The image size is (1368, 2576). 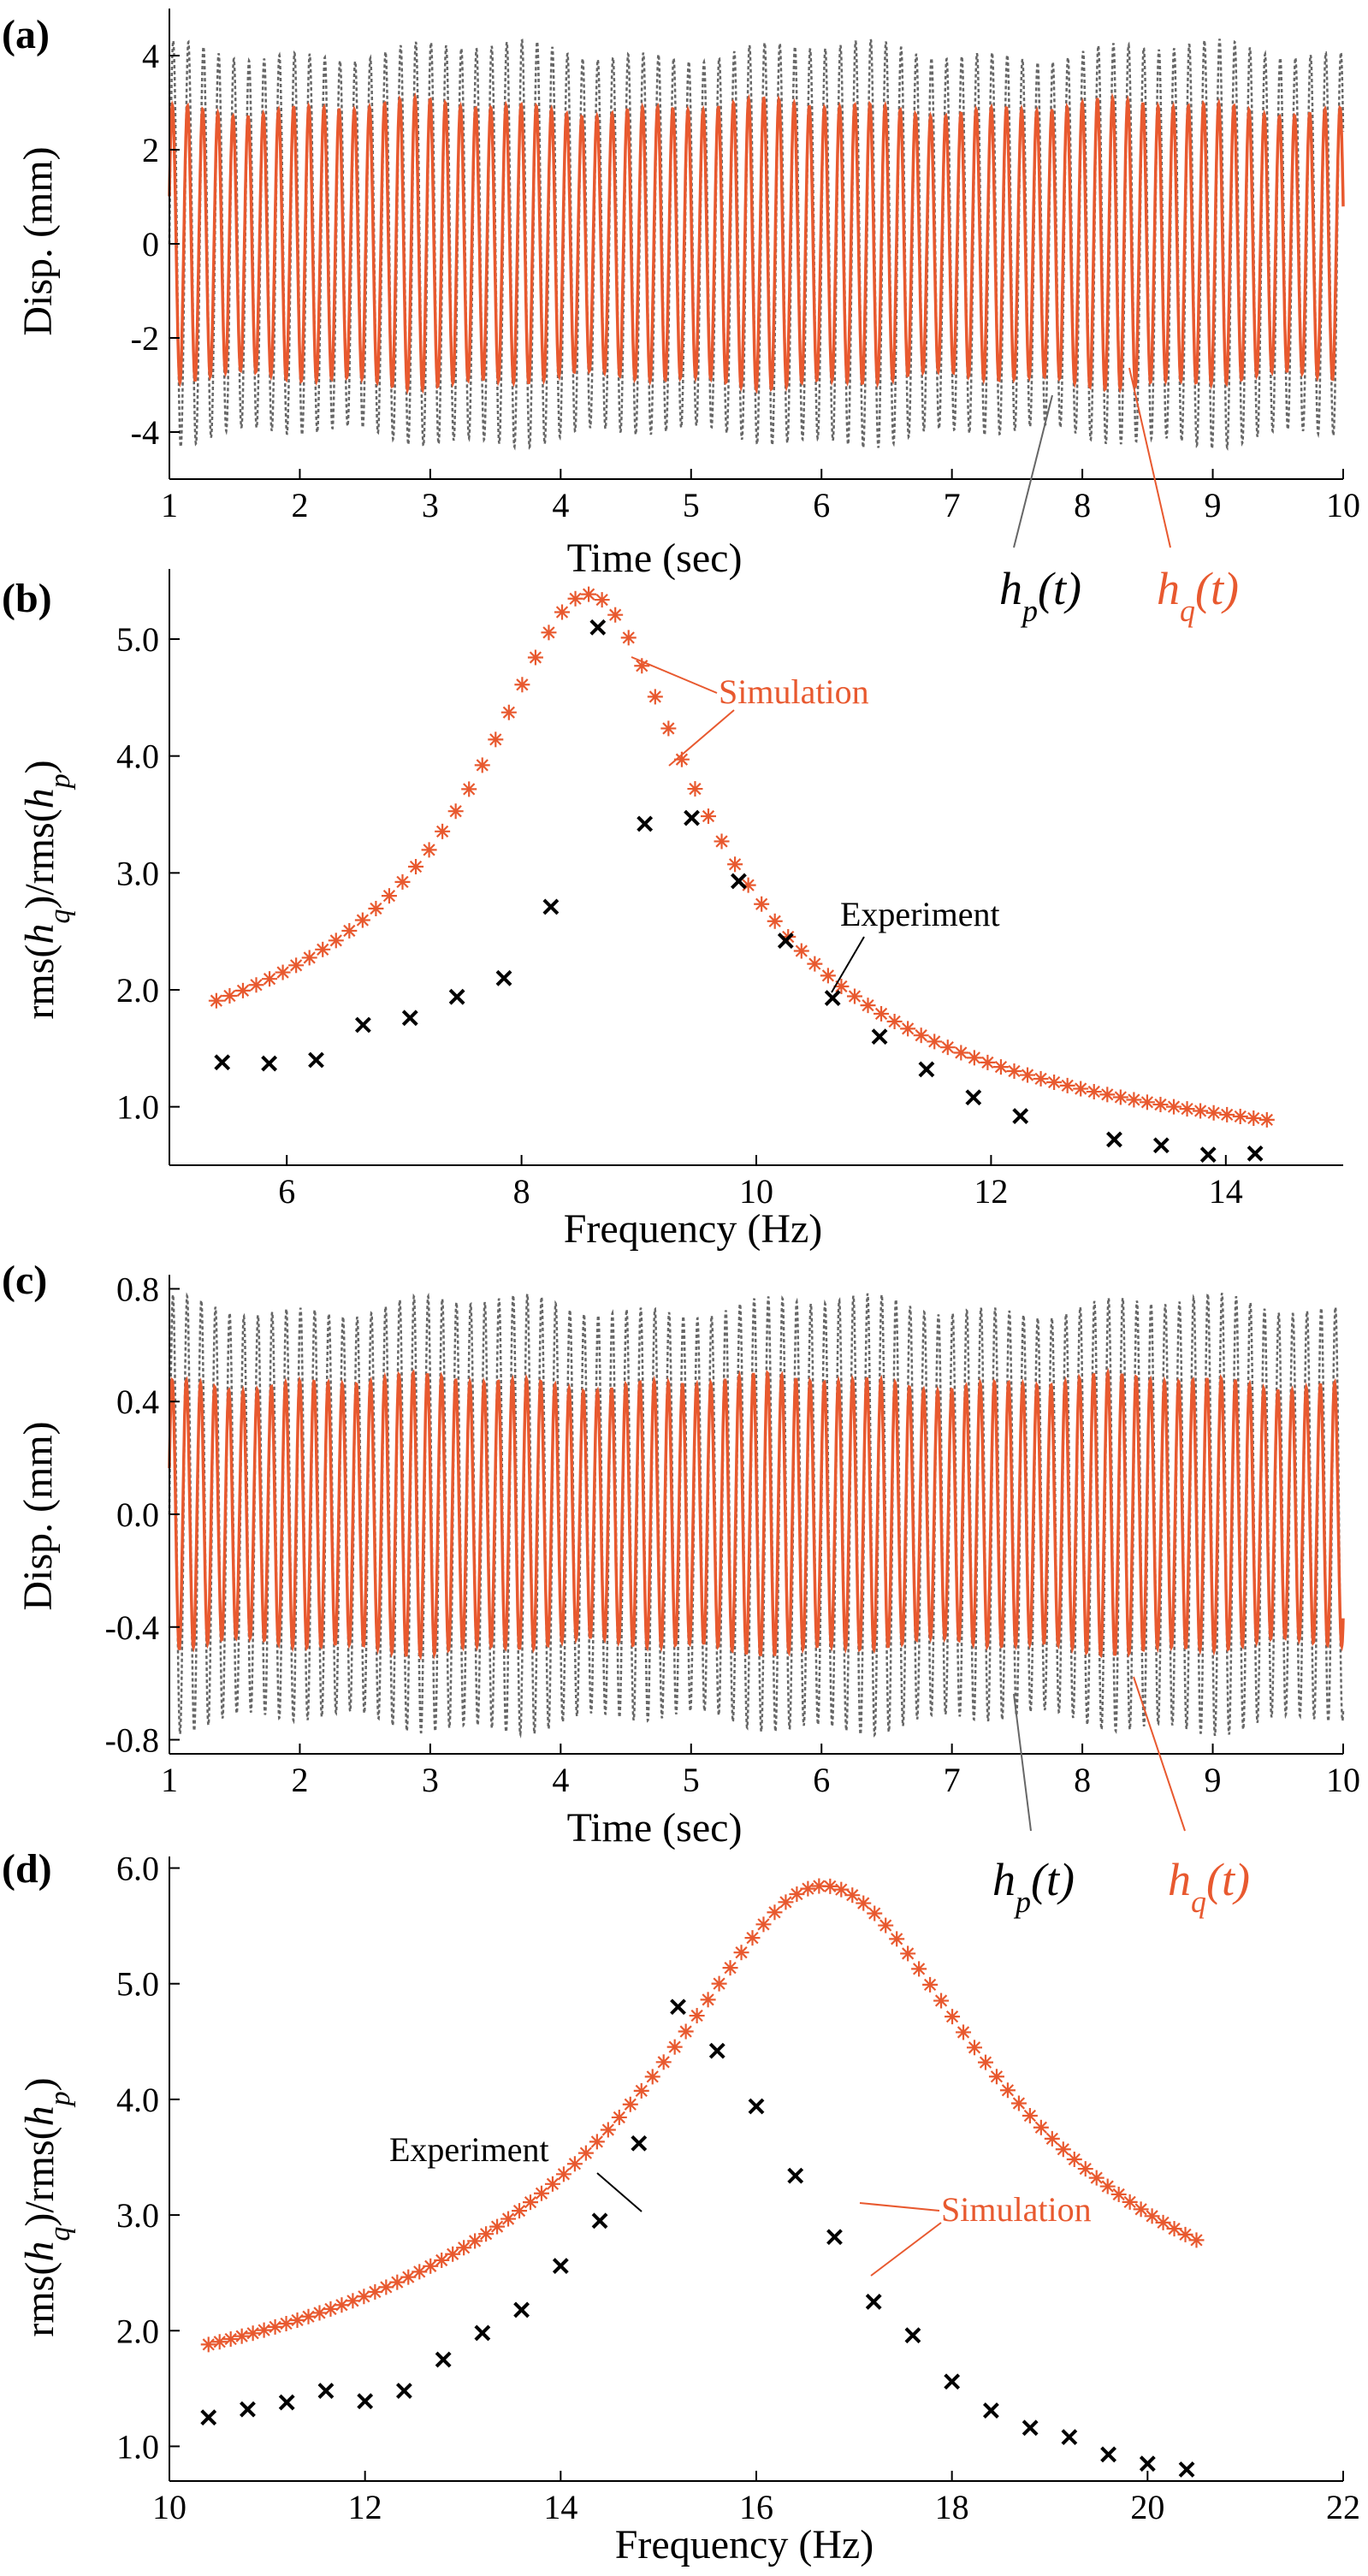 What do you see at coordinates (1082, 505) in the screenshot?
I see `panel-a-x-tick-label: 8` at bounding box center [1082, 505].